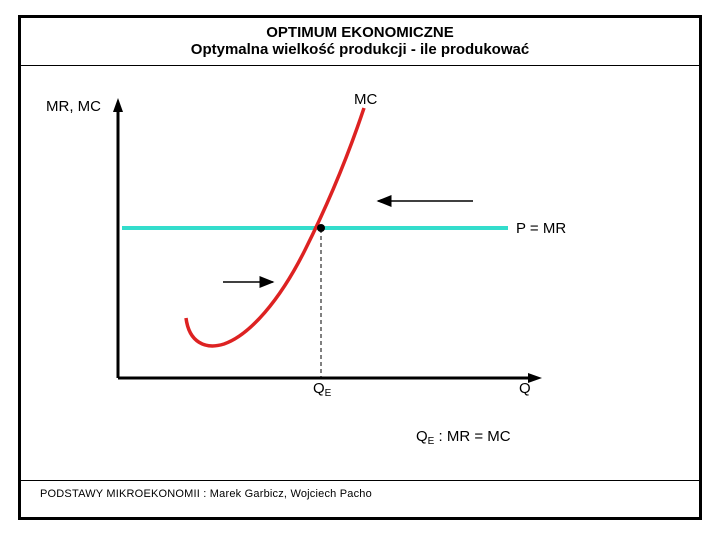 The width and height of the screenshot is (720, 540). I want to click on qe-label-main: Q, so click(319, 388).